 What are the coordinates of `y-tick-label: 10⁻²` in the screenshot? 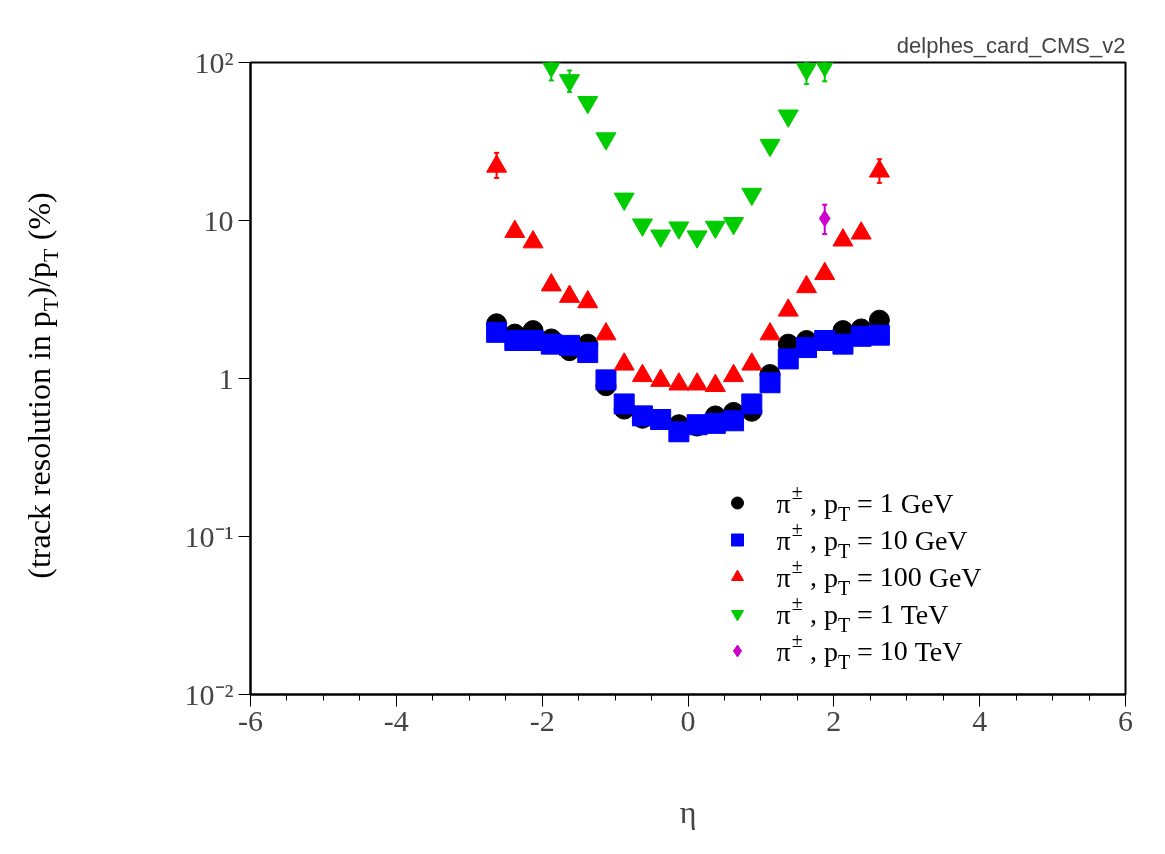 It's located at (209, 694).